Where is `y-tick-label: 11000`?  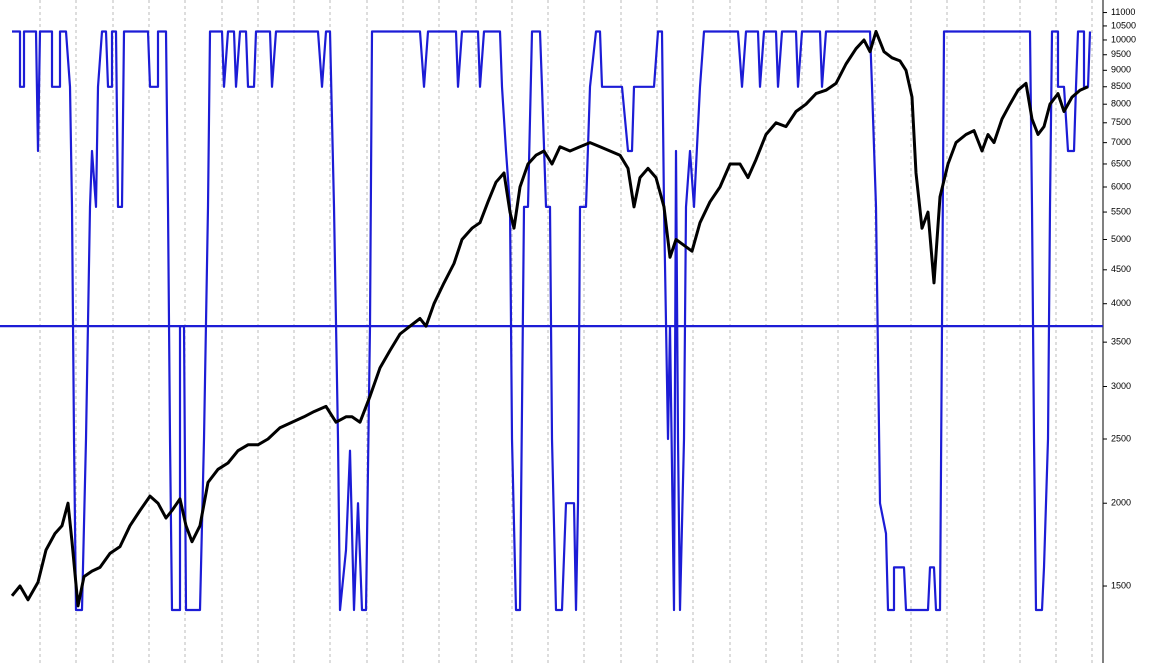 y-tick-label: 11000 is located at coordinates (1123, 12).